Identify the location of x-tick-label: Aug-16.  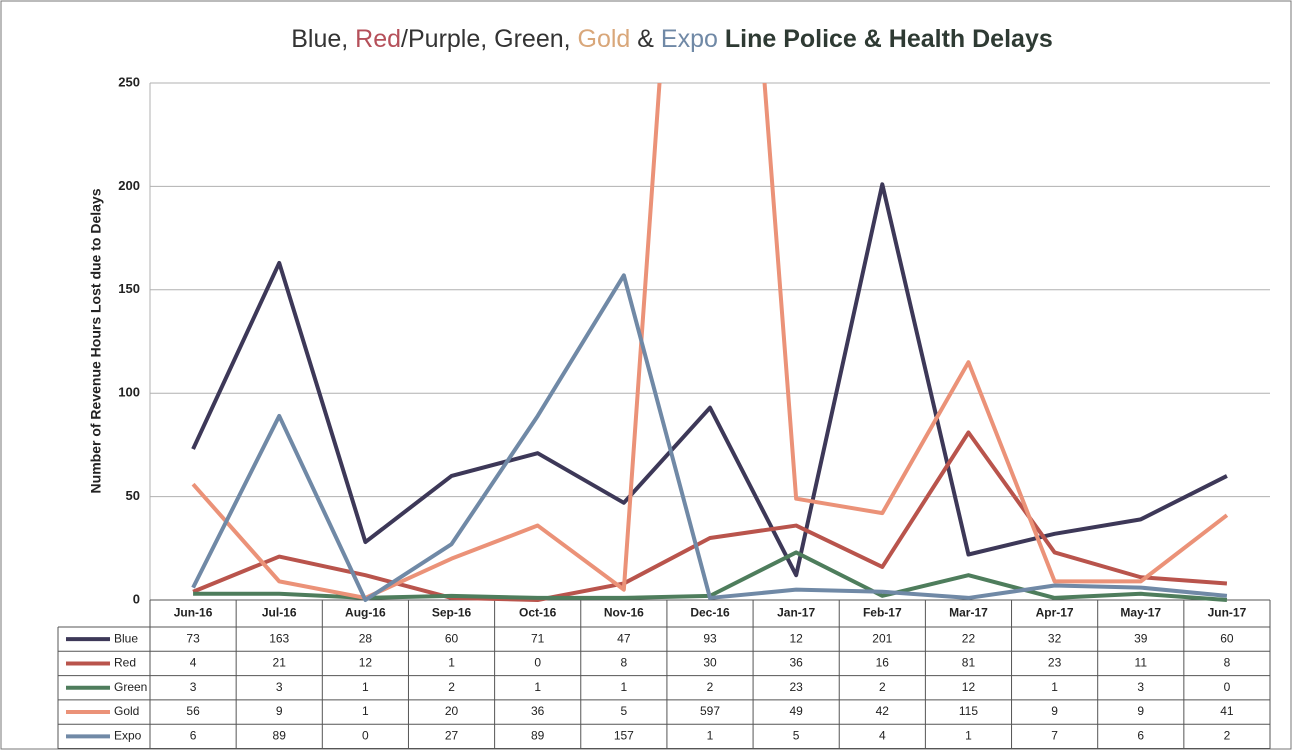
(365, 613).